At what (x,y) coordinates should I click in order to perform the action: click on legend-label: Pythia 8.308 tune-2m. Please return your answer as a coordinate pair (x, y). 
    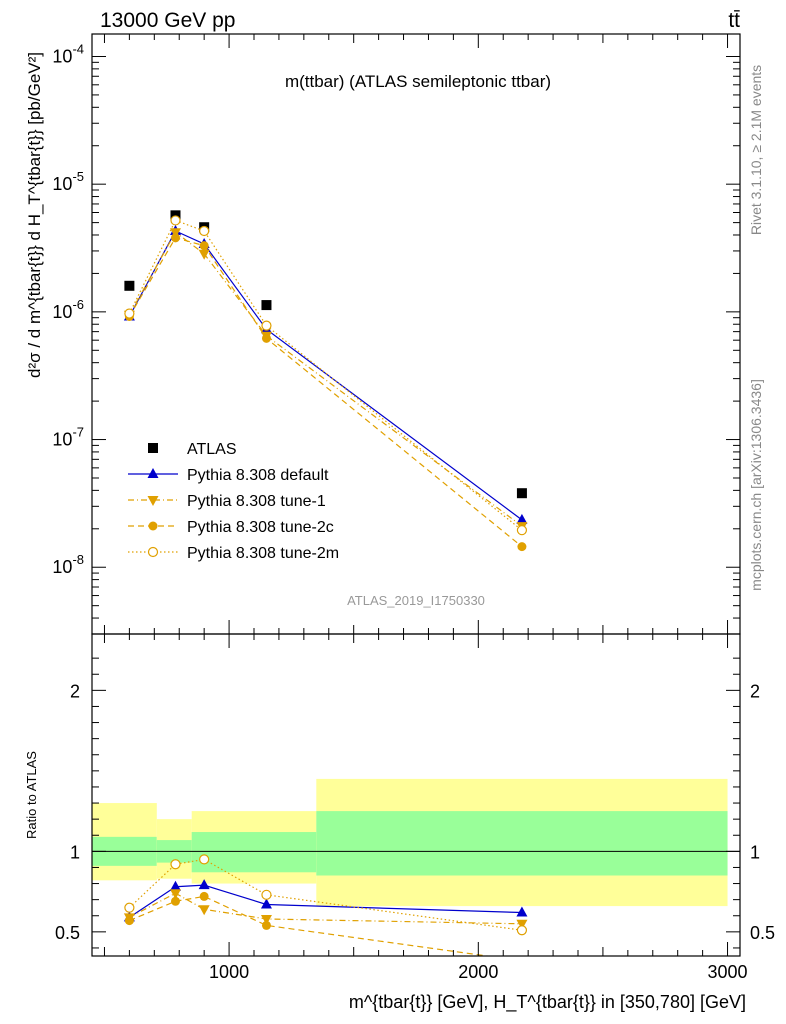
    Looking at the image, I should click on (263, 553).